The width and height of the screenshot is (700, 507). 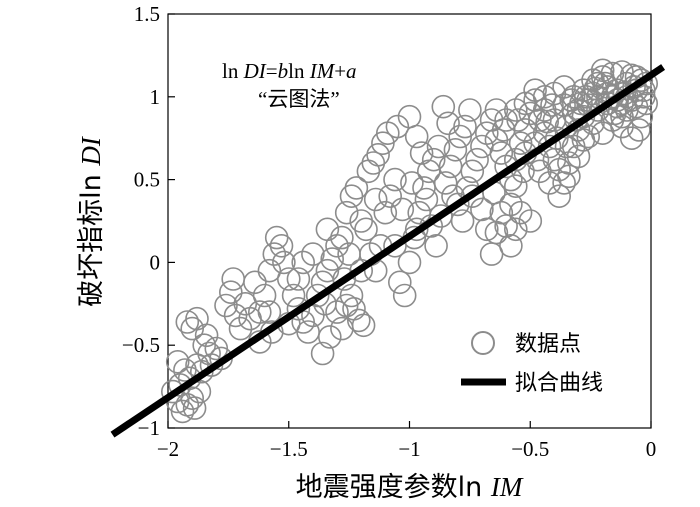 What do you see at coordinates (483, 343) in the screenshot?
I see `legend-marker-circle` at bounding box center [483, 343].